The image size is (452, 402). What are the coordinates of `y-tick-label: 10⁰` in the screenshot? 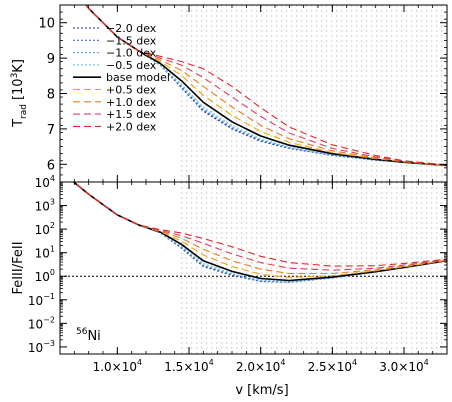 It's located at (45, 276).